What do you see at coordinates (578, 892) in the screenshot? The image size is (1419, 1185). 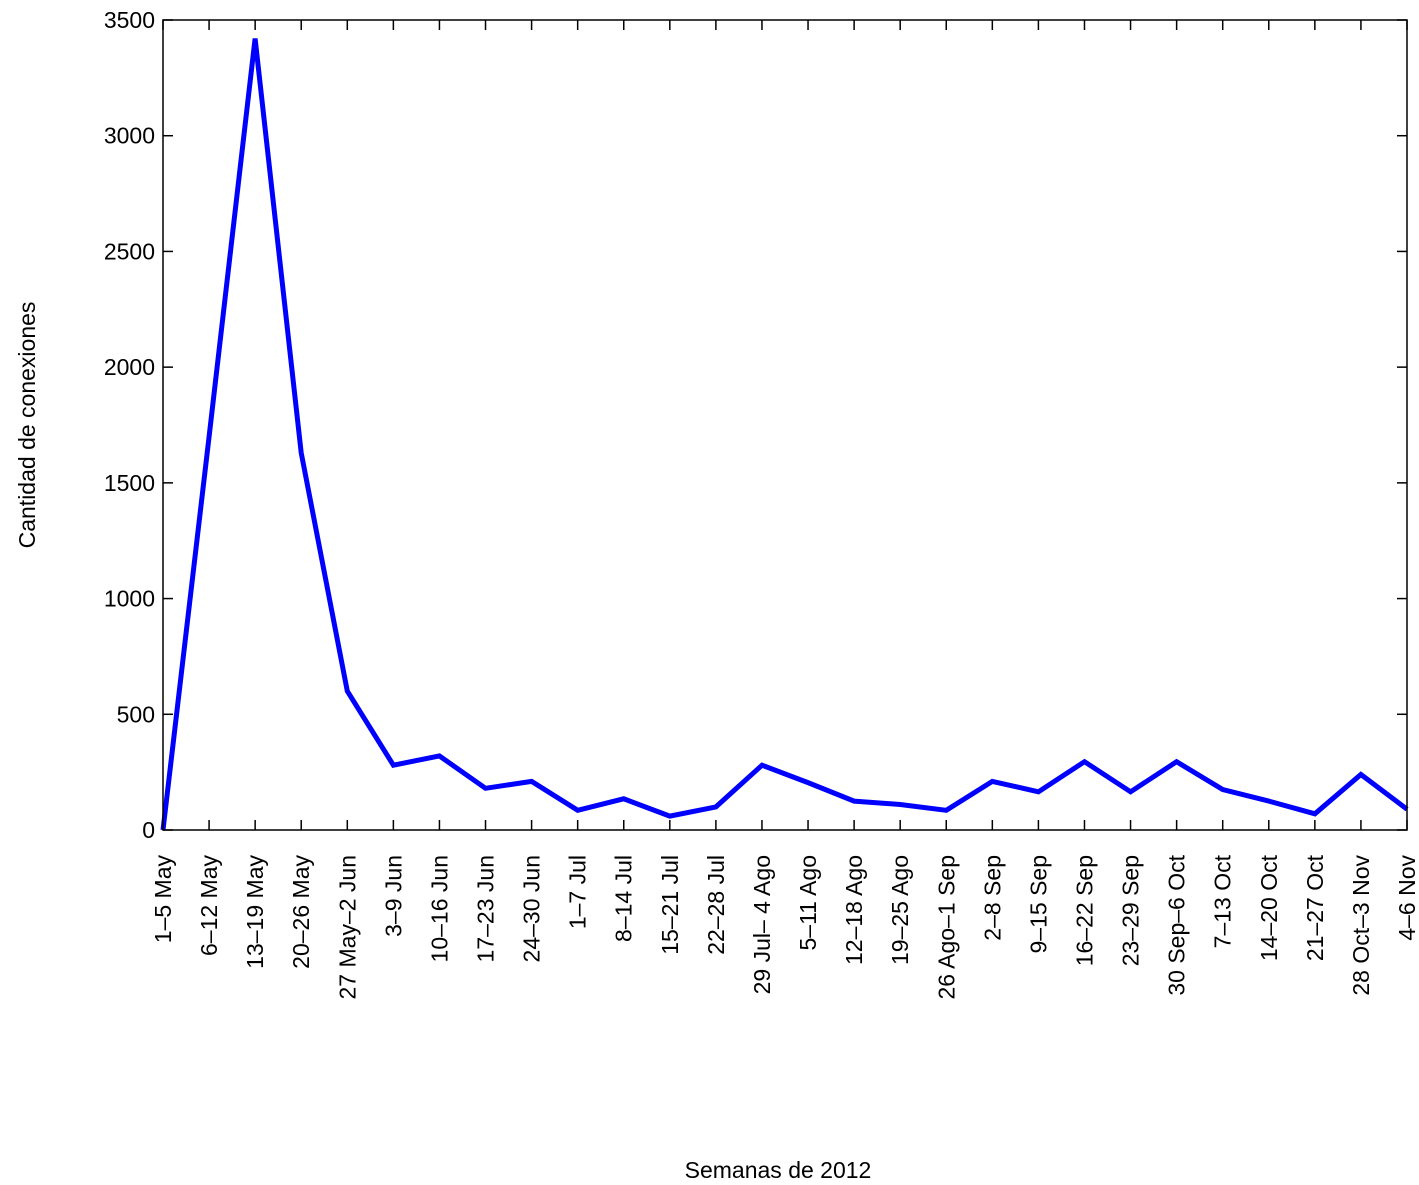 I see `x-tick-label: 1–7 Jul` at bounding box center [578, 892].